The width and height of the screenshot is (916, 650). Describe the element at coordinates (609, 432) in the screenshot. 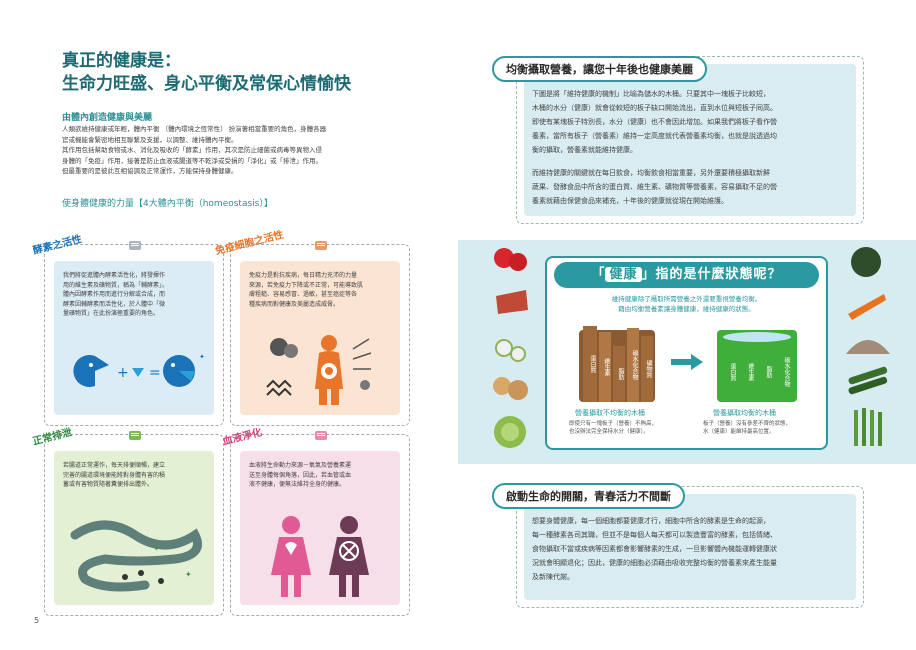

I see `note-line: 也沒辦法完全保持水分（健康）。` at that location.